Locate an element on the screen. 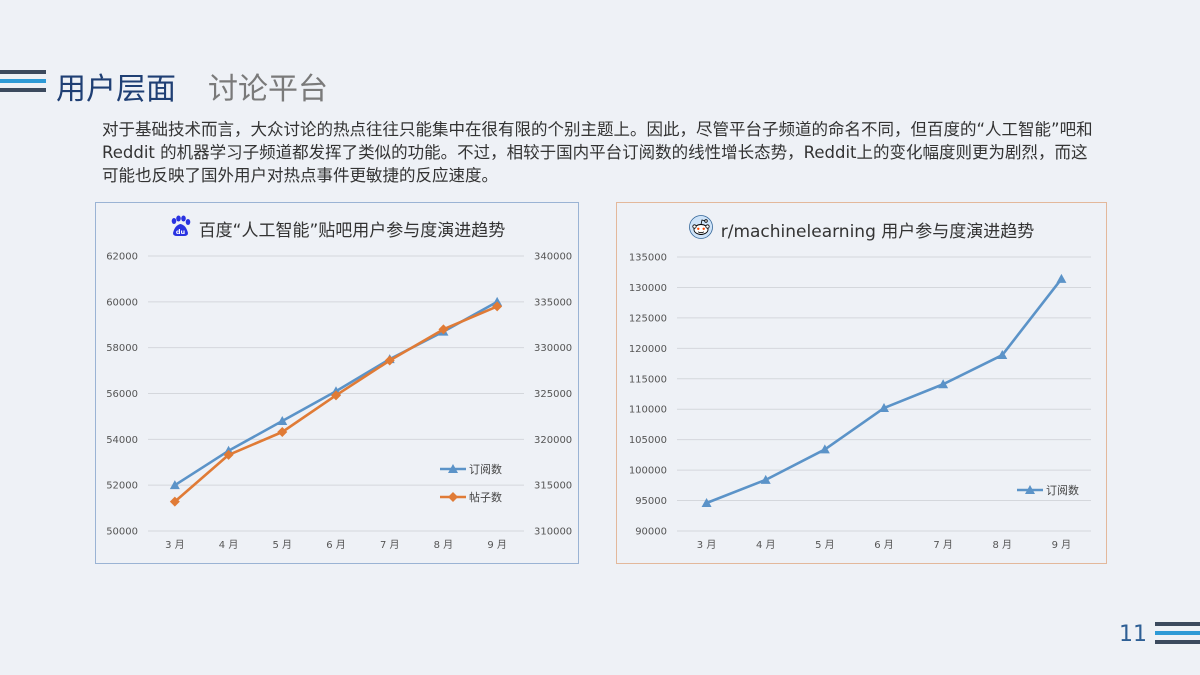 This screenshot has width=1200, height=675. reddit-chart-title-row: r/machinelearning 用户参与度演进趋势 is located at coordinates (861, 229).